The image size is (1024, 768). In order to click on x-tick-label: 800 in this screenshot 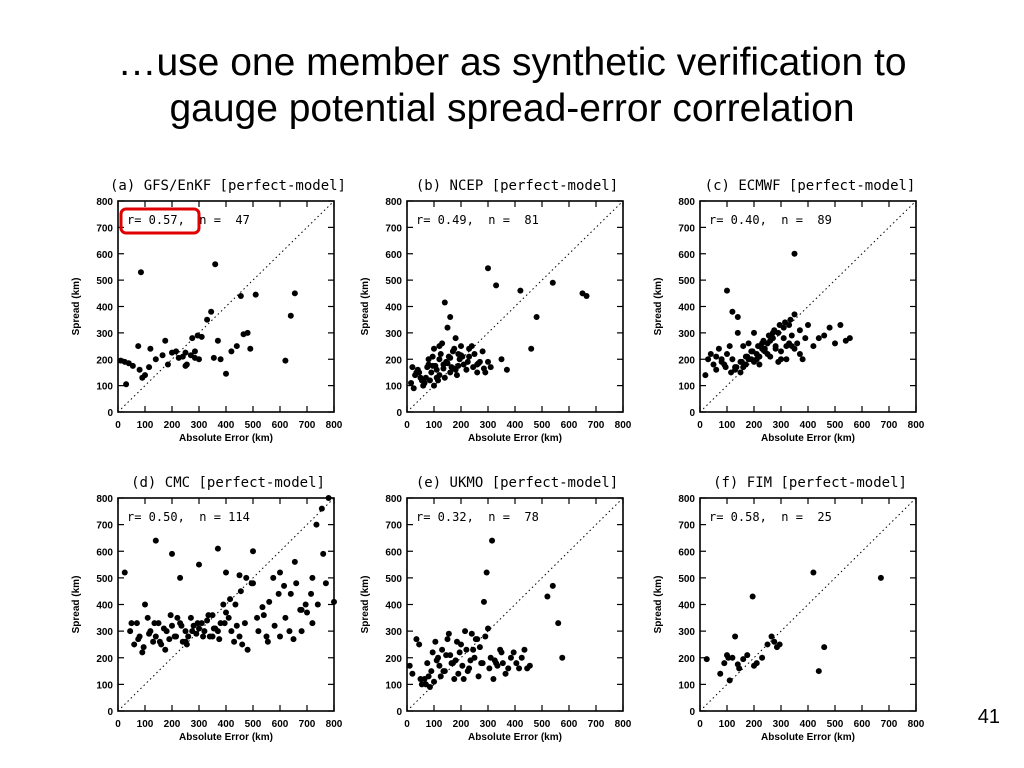, I will do `click(334, 724)`.